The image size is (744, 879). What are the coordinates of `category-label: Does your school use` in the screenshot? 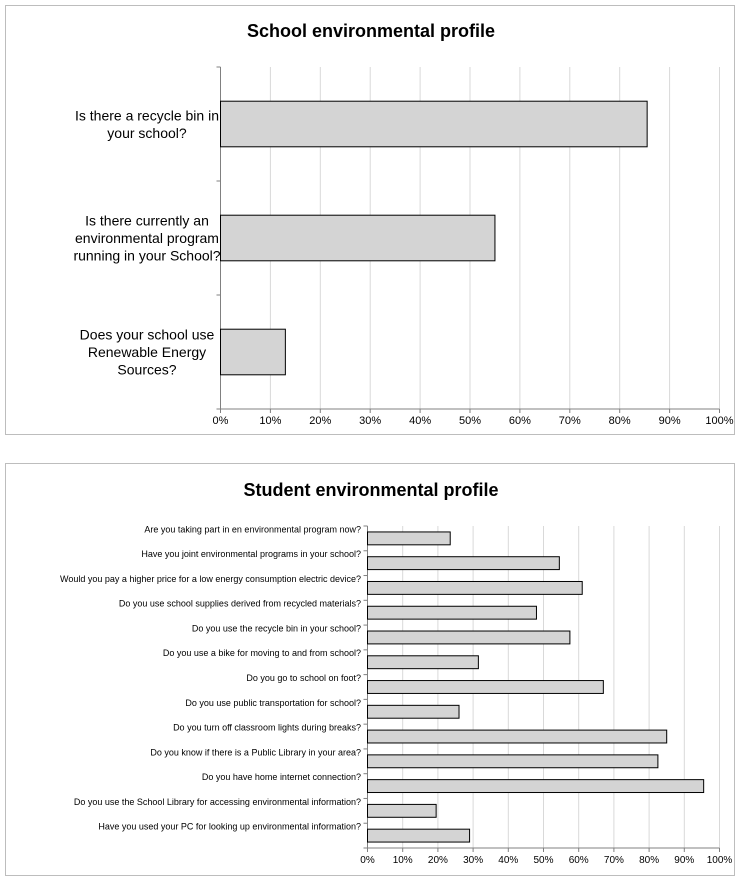 It's located at (147, 335).